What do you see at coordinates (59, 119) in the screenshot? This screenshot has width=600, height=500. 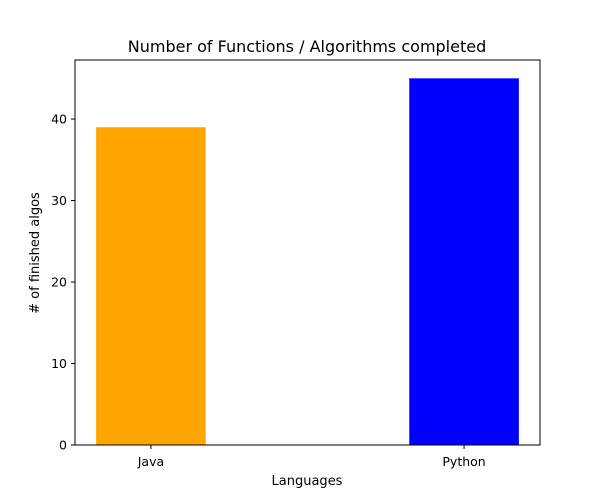 I see `y-tick-label: 40` at bounding box center [59, 119].